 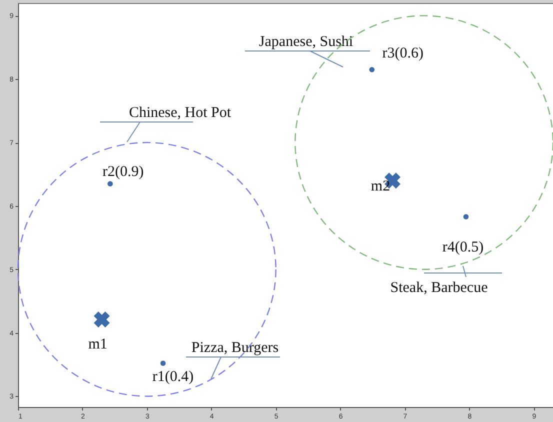 I want to click on data-label: r4(0.5), so click(x=463, y=248).